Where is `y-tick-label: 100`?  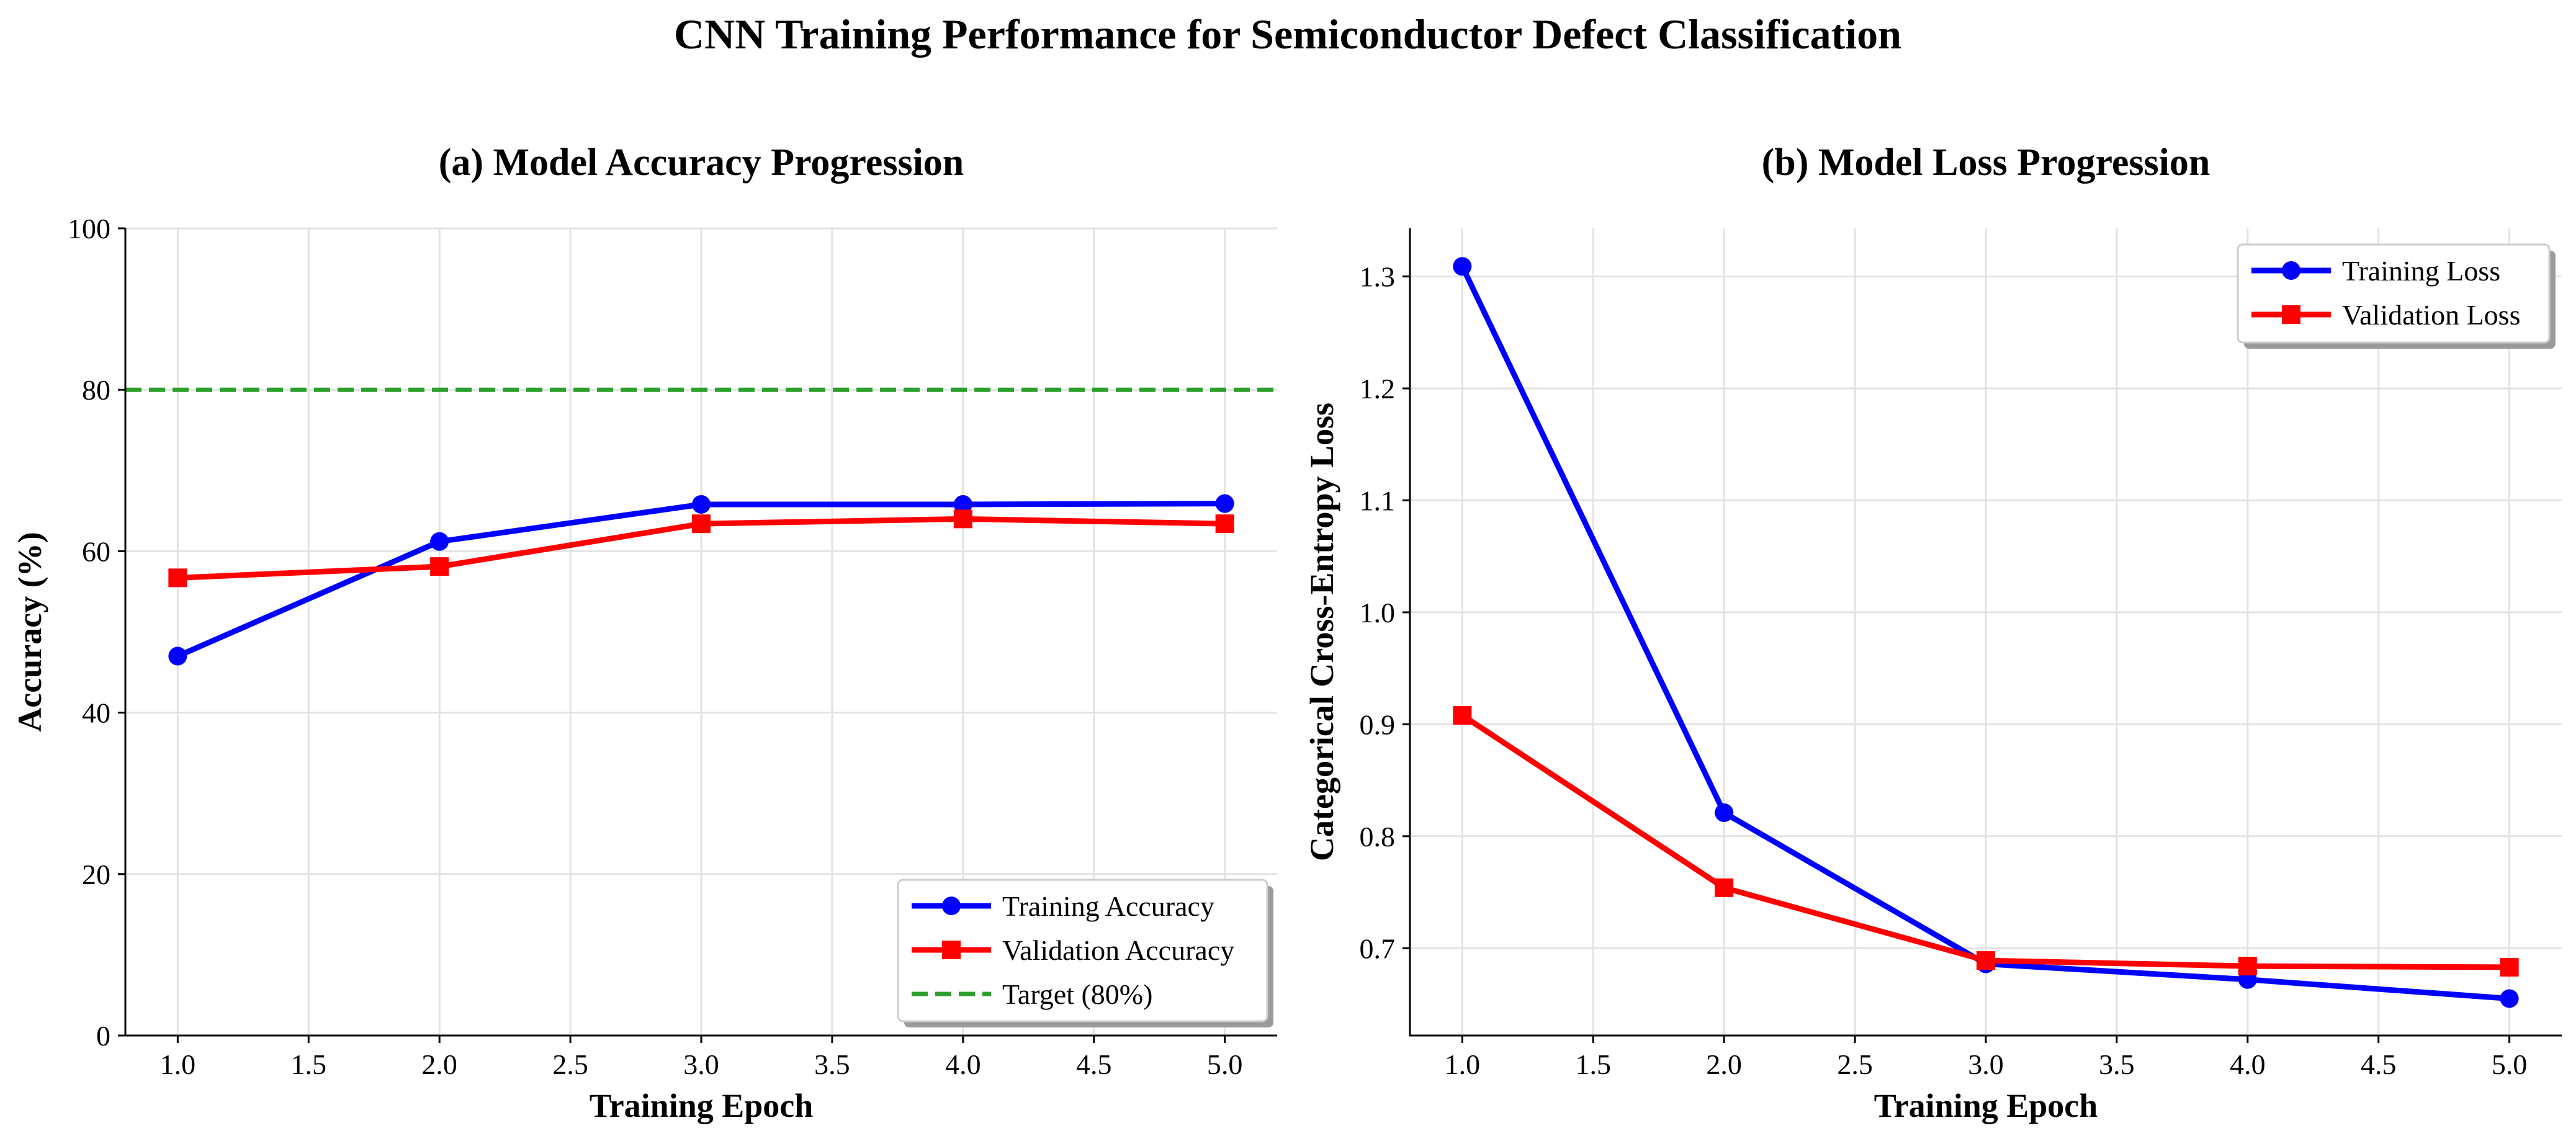
y-tick-label: 100 is located at coordinates (89, 228).